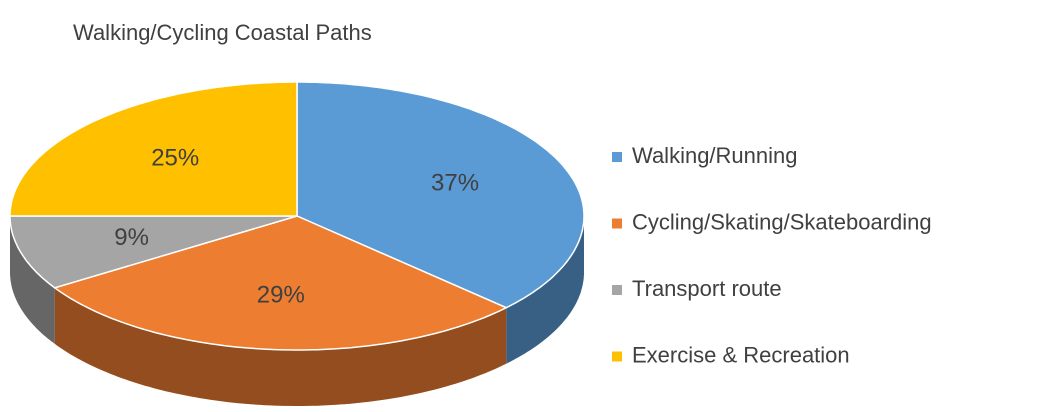 This screenshot has width=1038, height=412. Describe the element at coordinates (131, 237) in the screenshot. I see `data-label: 9%` at that location.